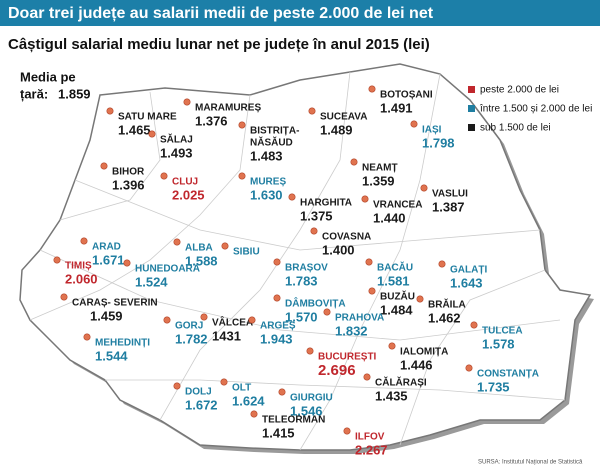  What do you see at coordinates (266, 155) in the screenshot?
I see `county-value: 1.483` at bounding box center [266, 155].